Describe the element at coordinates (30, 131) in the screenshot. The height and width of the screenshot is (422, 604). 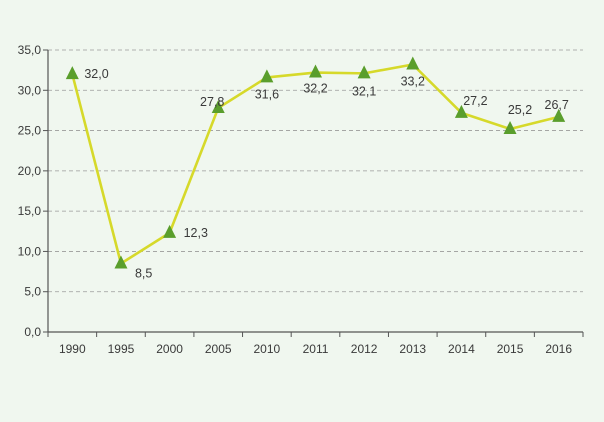
I see `y-tick-label: 25,0` at that location.